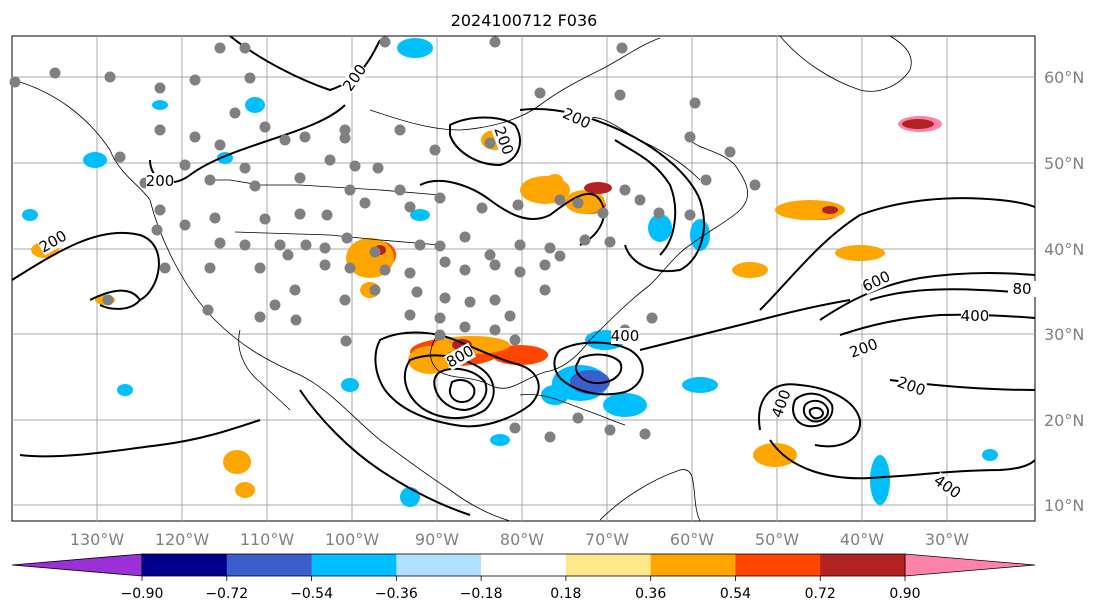  Describe the element at coordinates (777, 539) in the screenshot. I see `longitude-label: 50°W` at that location.